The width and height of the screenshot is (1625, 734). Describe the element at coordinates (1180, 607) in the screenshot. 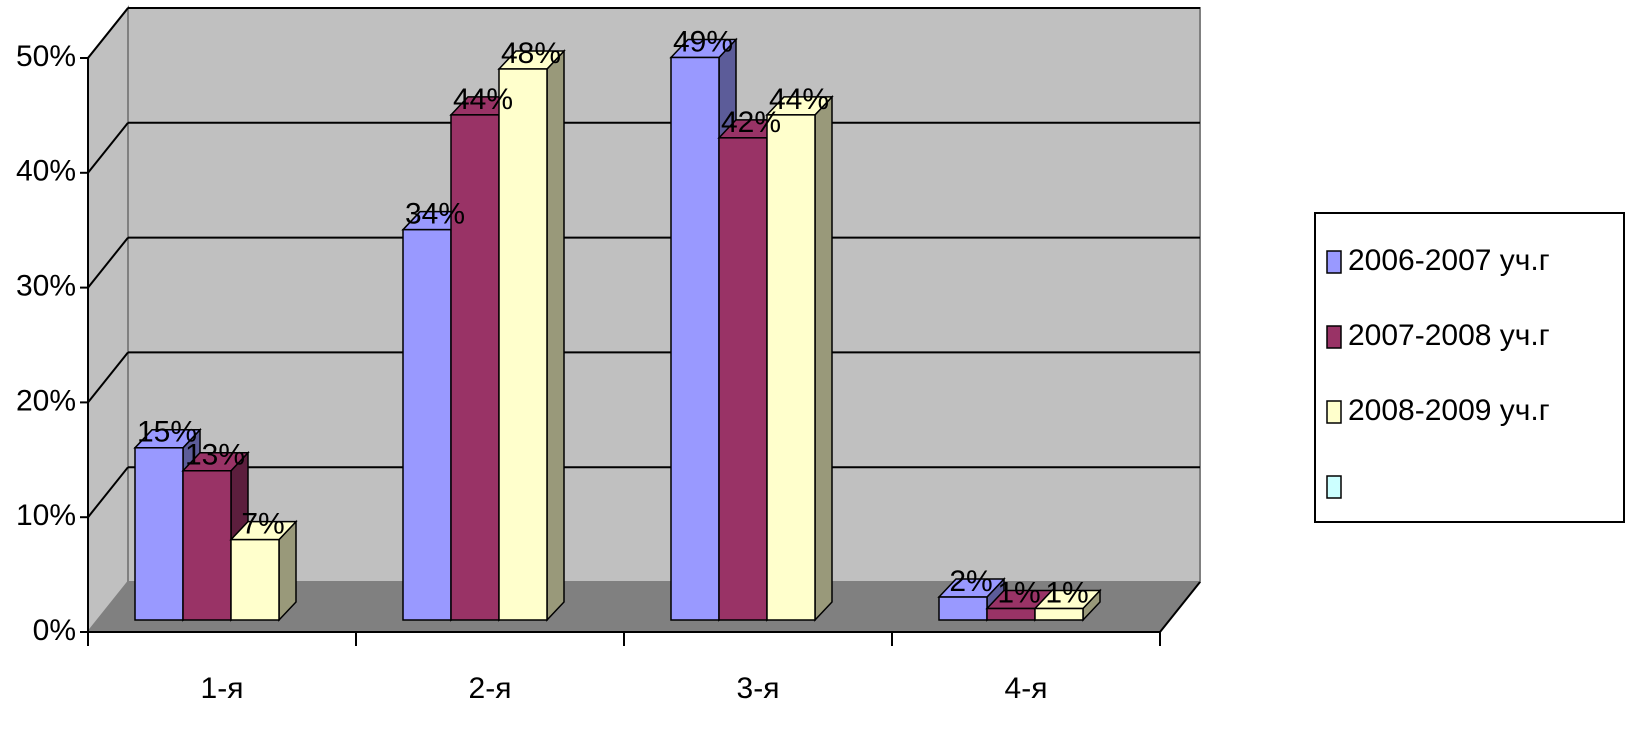

I see `floor-edge` at that location.